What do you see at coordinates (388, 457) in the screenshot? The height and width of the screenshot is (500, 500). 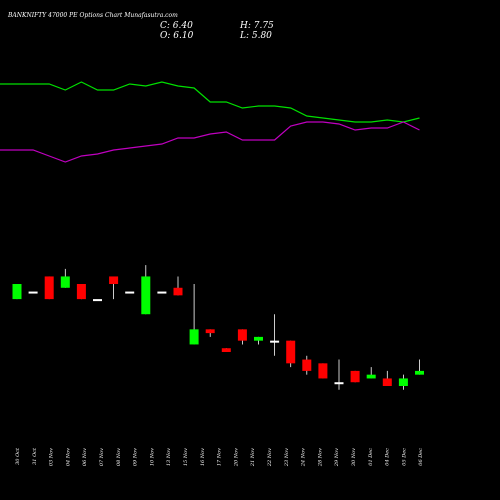 I see `x-tick-label: 04 Dec` at bounding box center [388, 457].